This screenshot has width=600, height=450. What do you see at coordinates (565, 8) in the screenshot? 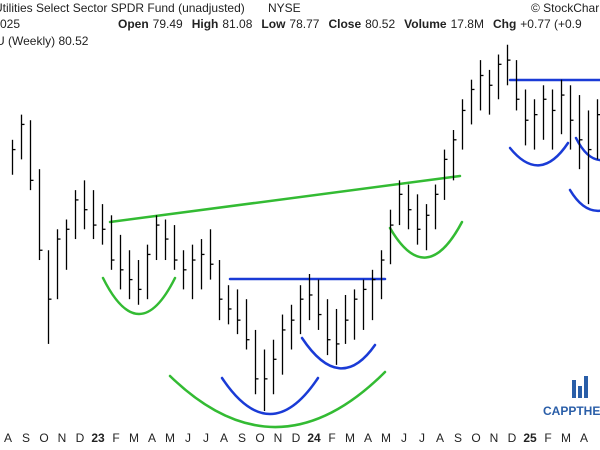
I see `source: © StockChar` at bounding box center [565, 8].